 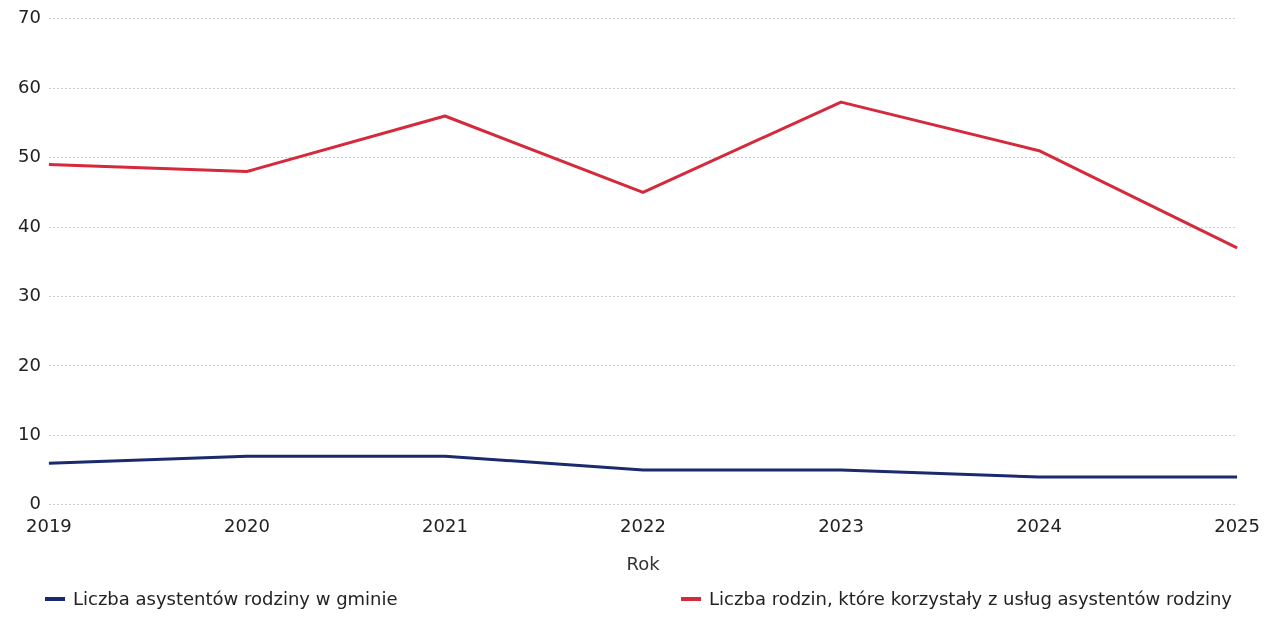 What do you see at coordinates (35, 503) in the screenshot?
I see `y-tick-label: 0` at bounding box center [35, 503].